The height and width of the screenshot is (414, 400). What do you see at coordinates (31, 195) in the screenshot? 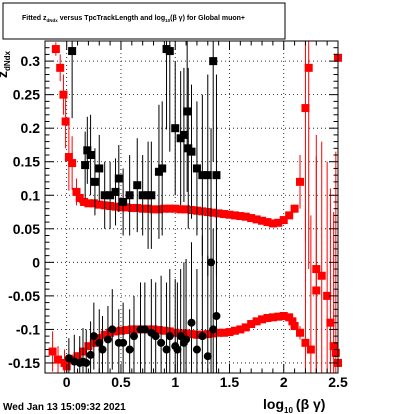
I see `y-tick-label: 0.1` at bounding box center [31, 195].